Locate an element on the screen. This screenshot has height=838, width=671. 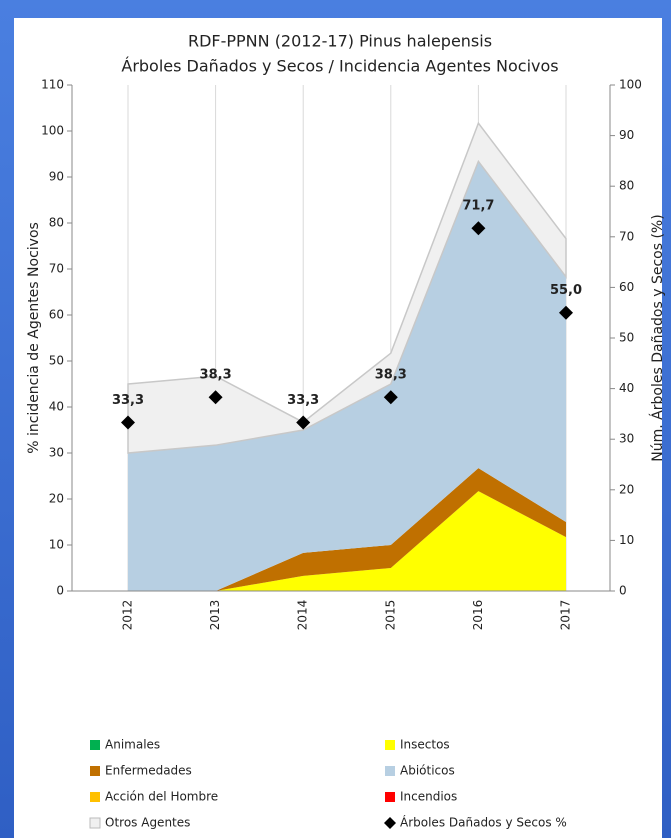
y-tick-label: 0 is located at coordinates (60, 591).